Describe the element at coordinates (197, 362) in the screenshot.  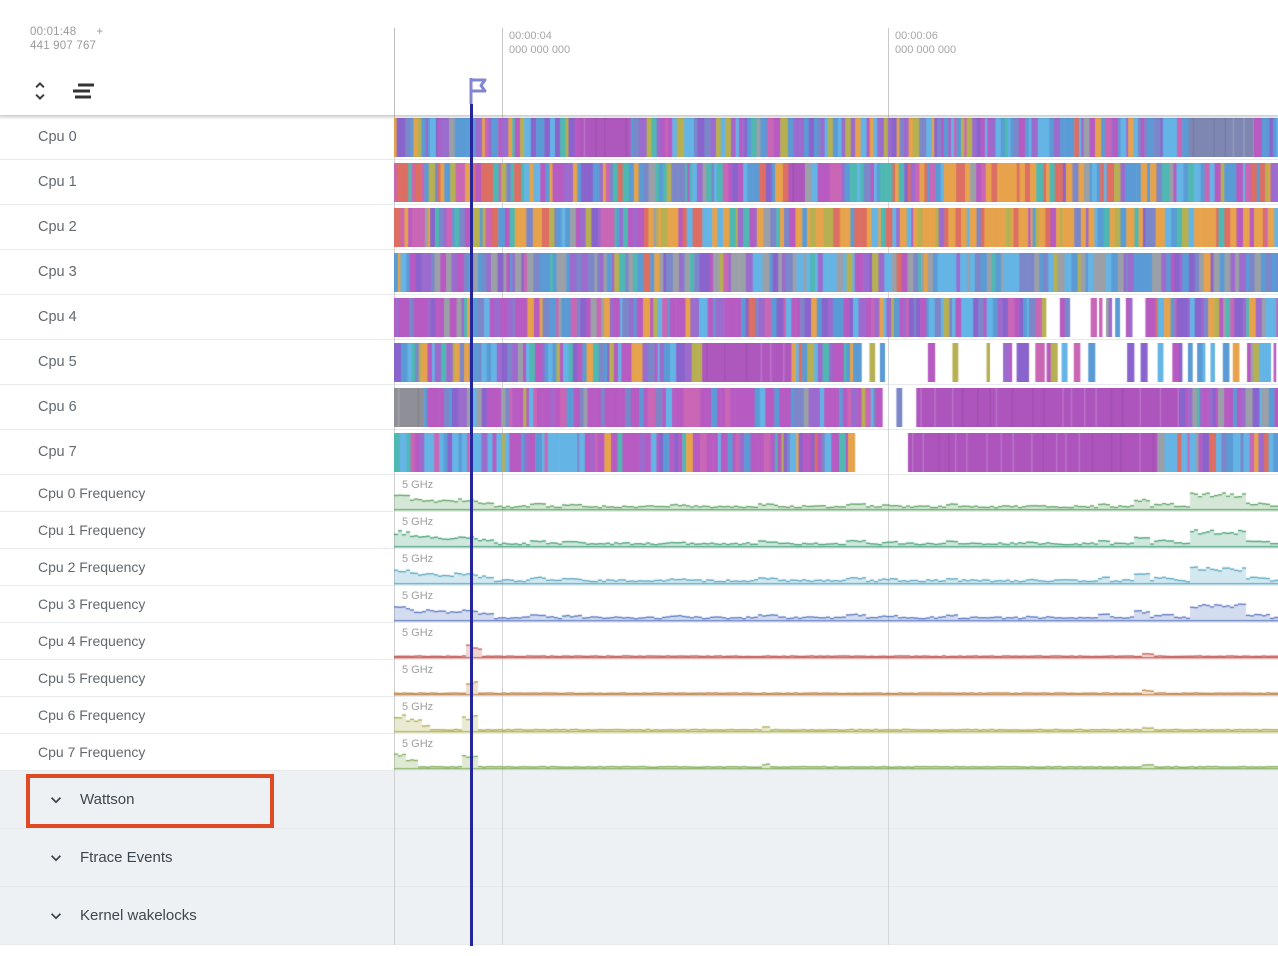
I see `track-label: Cpu 5` at that location.